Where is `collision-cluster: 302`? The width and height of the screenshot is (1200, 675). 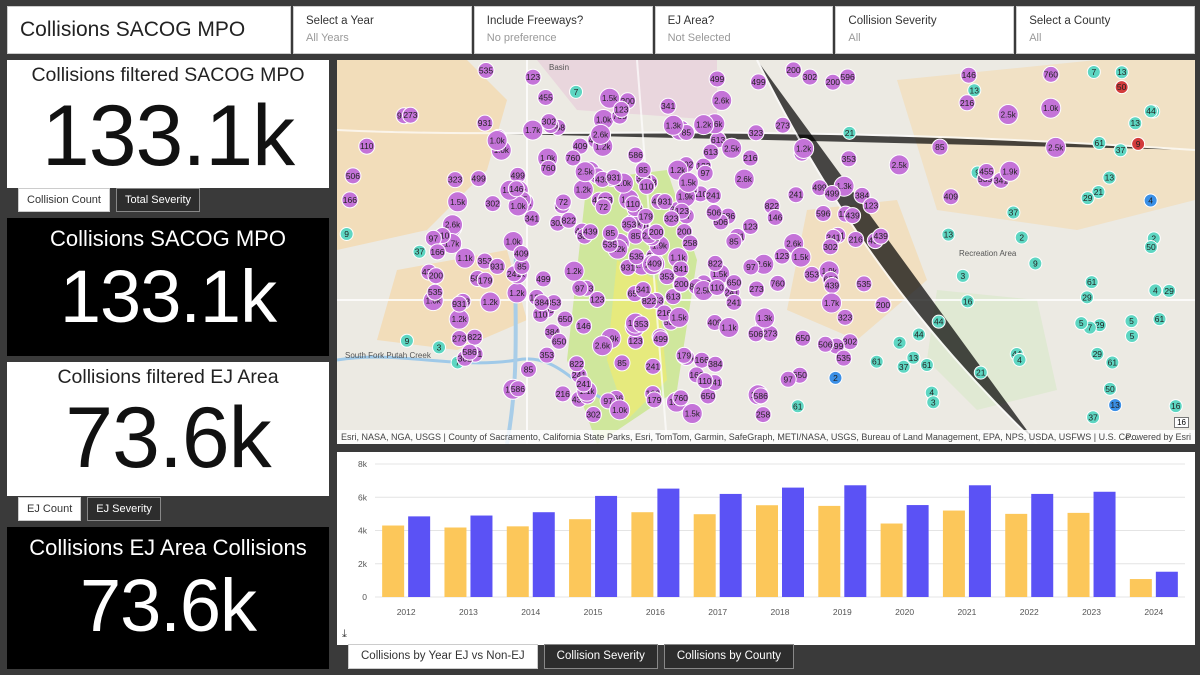 collision-cluster: 302 is located at coordinates (830, 247).